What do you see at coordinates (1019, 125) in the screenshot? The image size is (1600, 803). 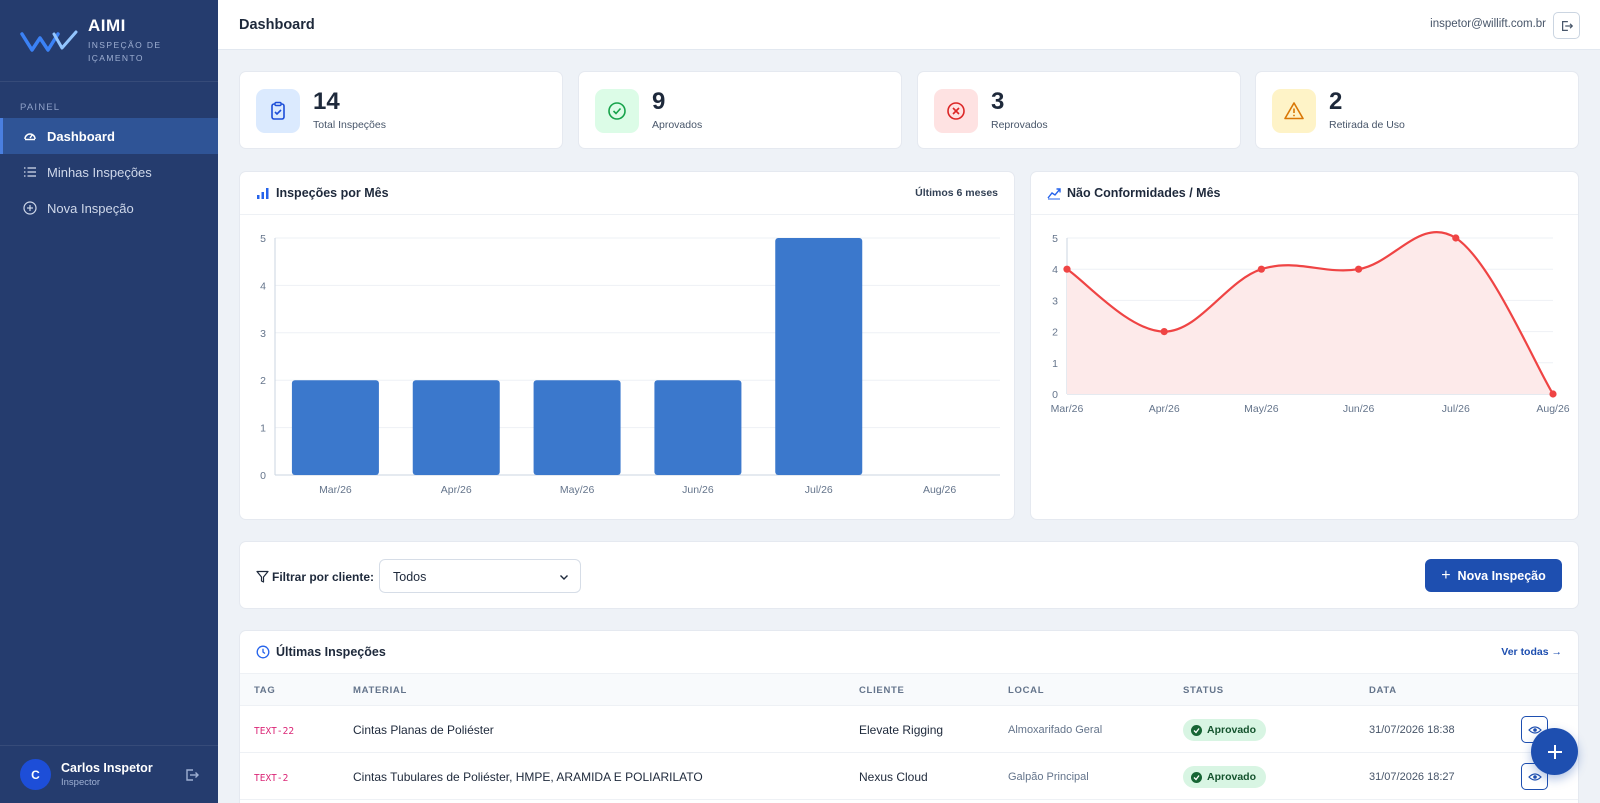 I see `stat-label: Reprovados` at bounding box center [1019, 125].